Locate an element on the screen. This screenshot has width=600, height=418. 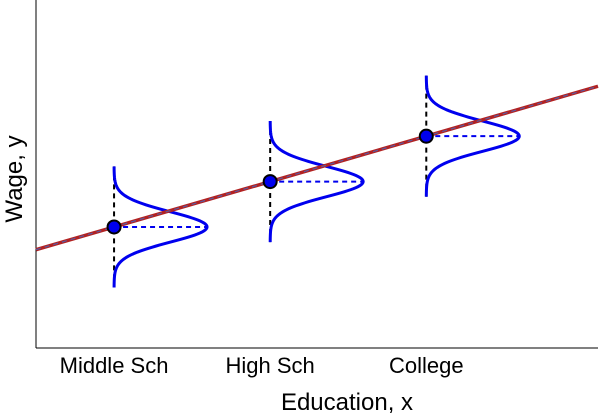
x-tick-label: High Sch is located at coordinates (270, 365).